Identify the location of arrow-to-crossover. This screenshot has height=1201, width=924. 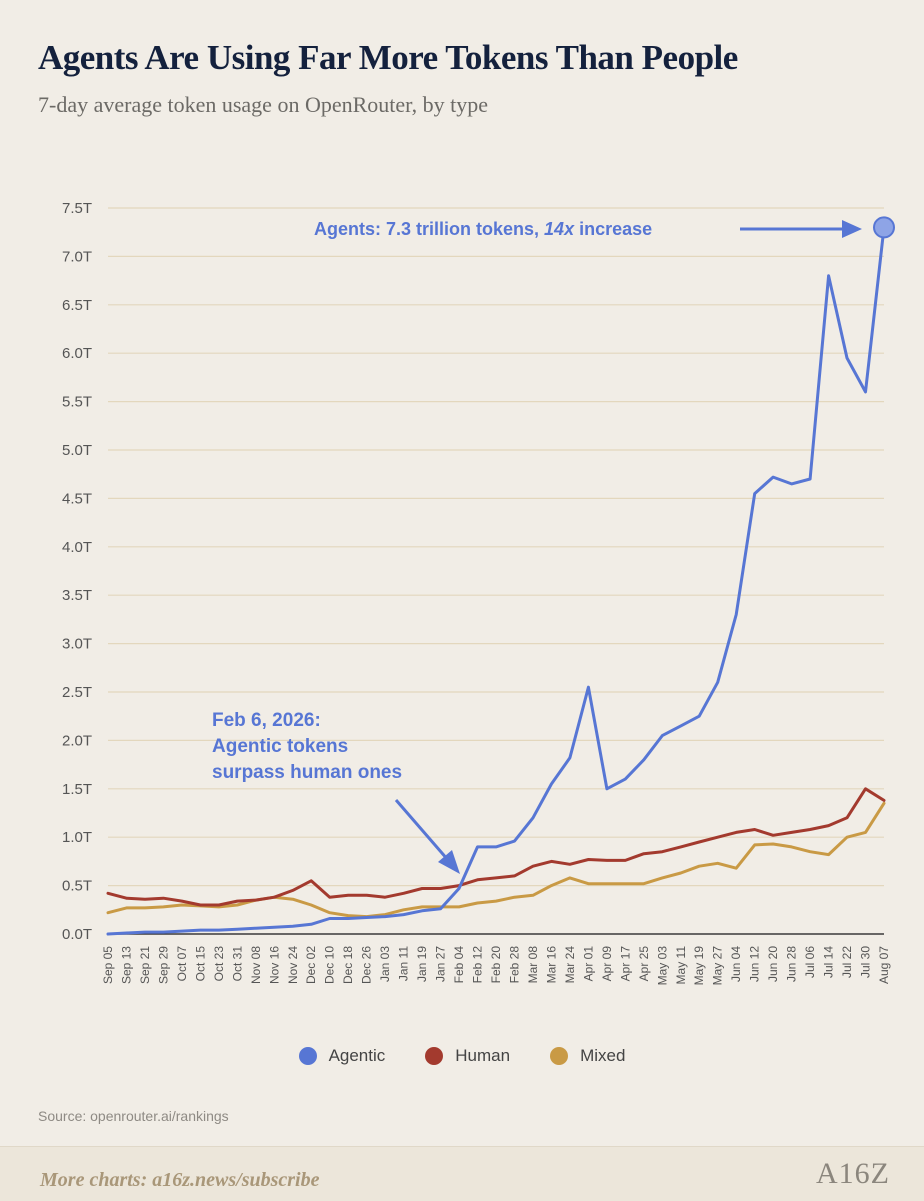
(422, 830).